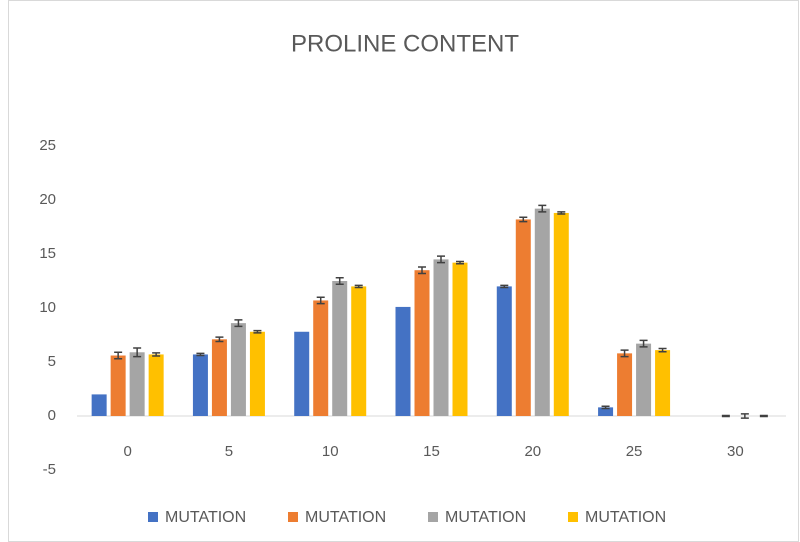 Image resolution: width=800 pixels, height=542 pixels. Describe the element at coordinates (735, 451) in the screenshot. I see `x-tick-label: 30` at that location.